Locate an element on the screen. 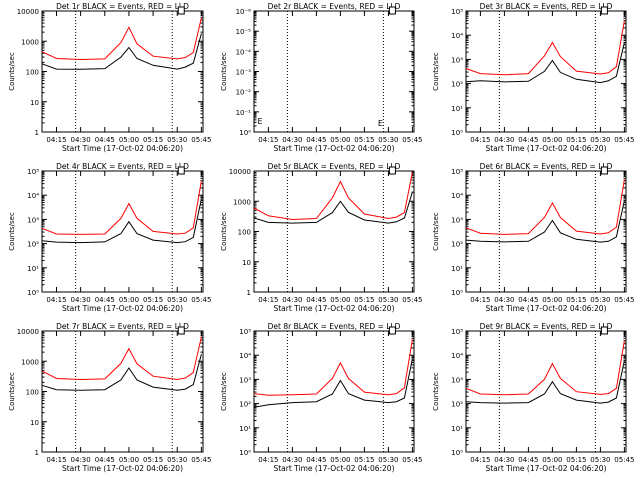 The width and height of the screenshot is (640, 484). y-tick-label: 10⁻⁴ is located at coordinates (244, 52).